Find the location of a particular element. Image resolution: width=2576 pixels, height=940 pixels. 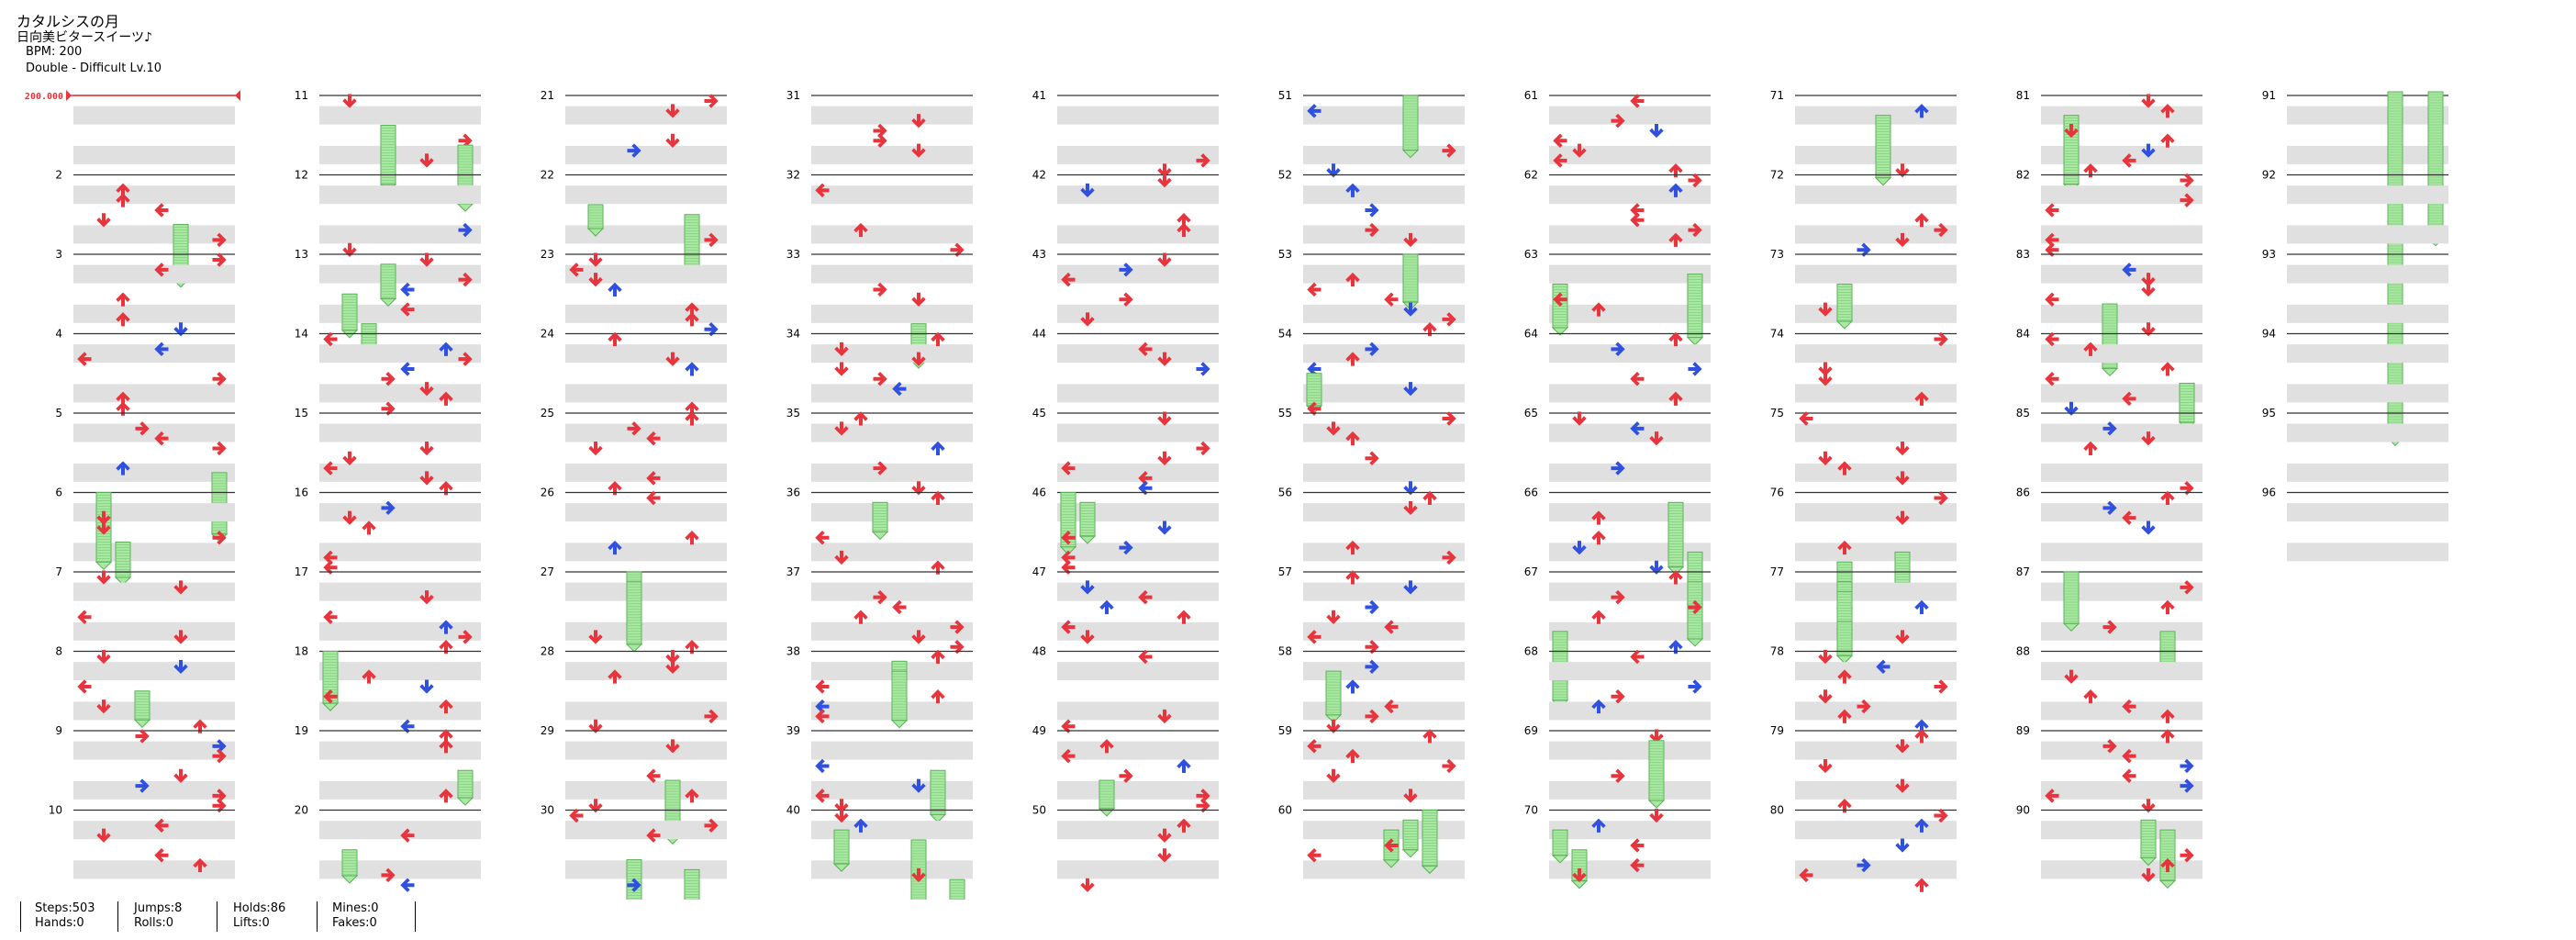

measure-number: 92 is located at coordinates (2269, 175).